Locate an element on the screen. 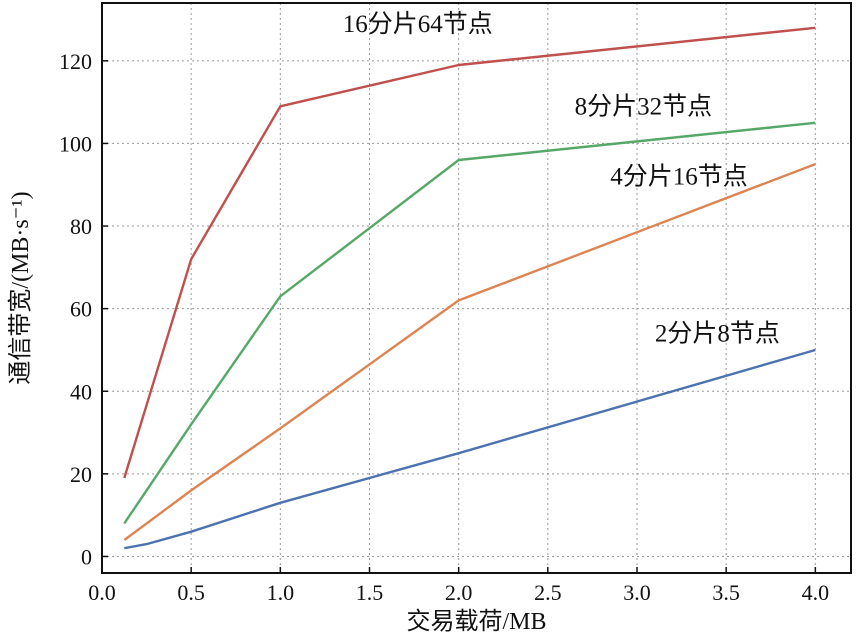  x-tick-label: 2.0 is located at coordinates (459, 592).